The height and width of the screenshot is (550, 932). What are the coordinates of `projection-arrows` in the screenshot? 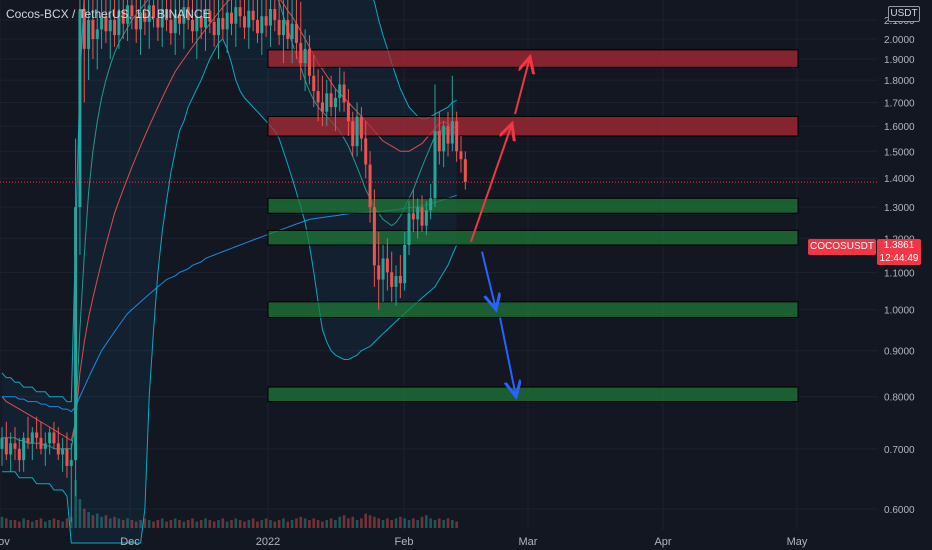 It's located at (500, 227).